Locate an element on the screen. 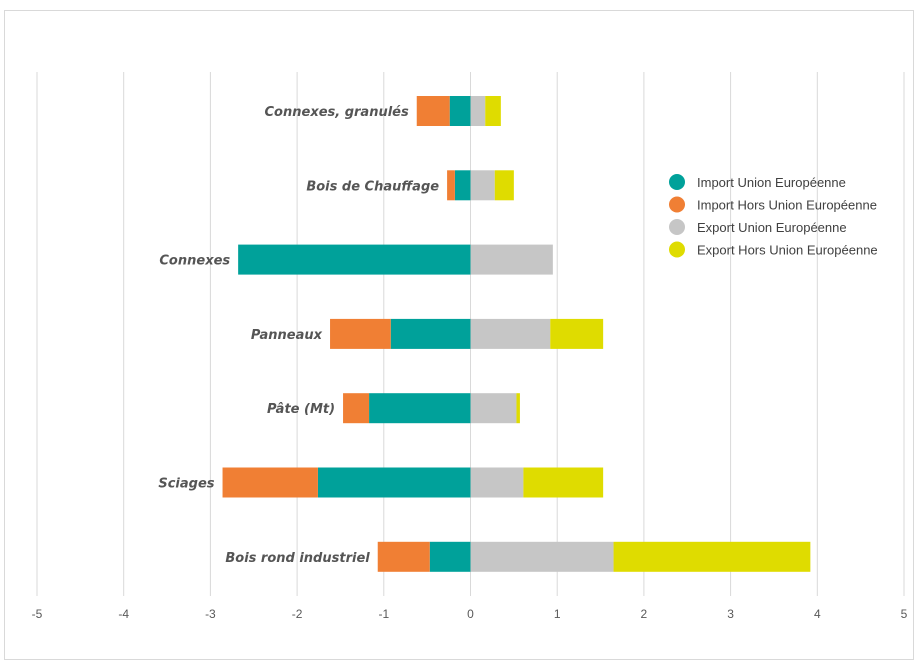 The height and width of the screenshot is (663, 920). category-label: Panneaux is located at coordinates (287, 335).